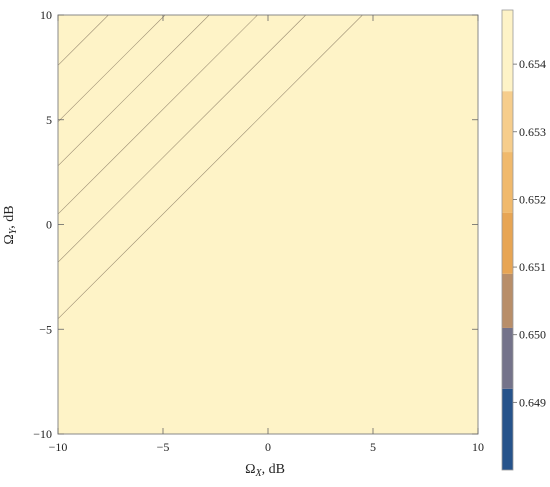  What do you see at coordinates (268, 447) in the screenshot?
I see `x-tick-label: 0` at bounding box center [268, 447].